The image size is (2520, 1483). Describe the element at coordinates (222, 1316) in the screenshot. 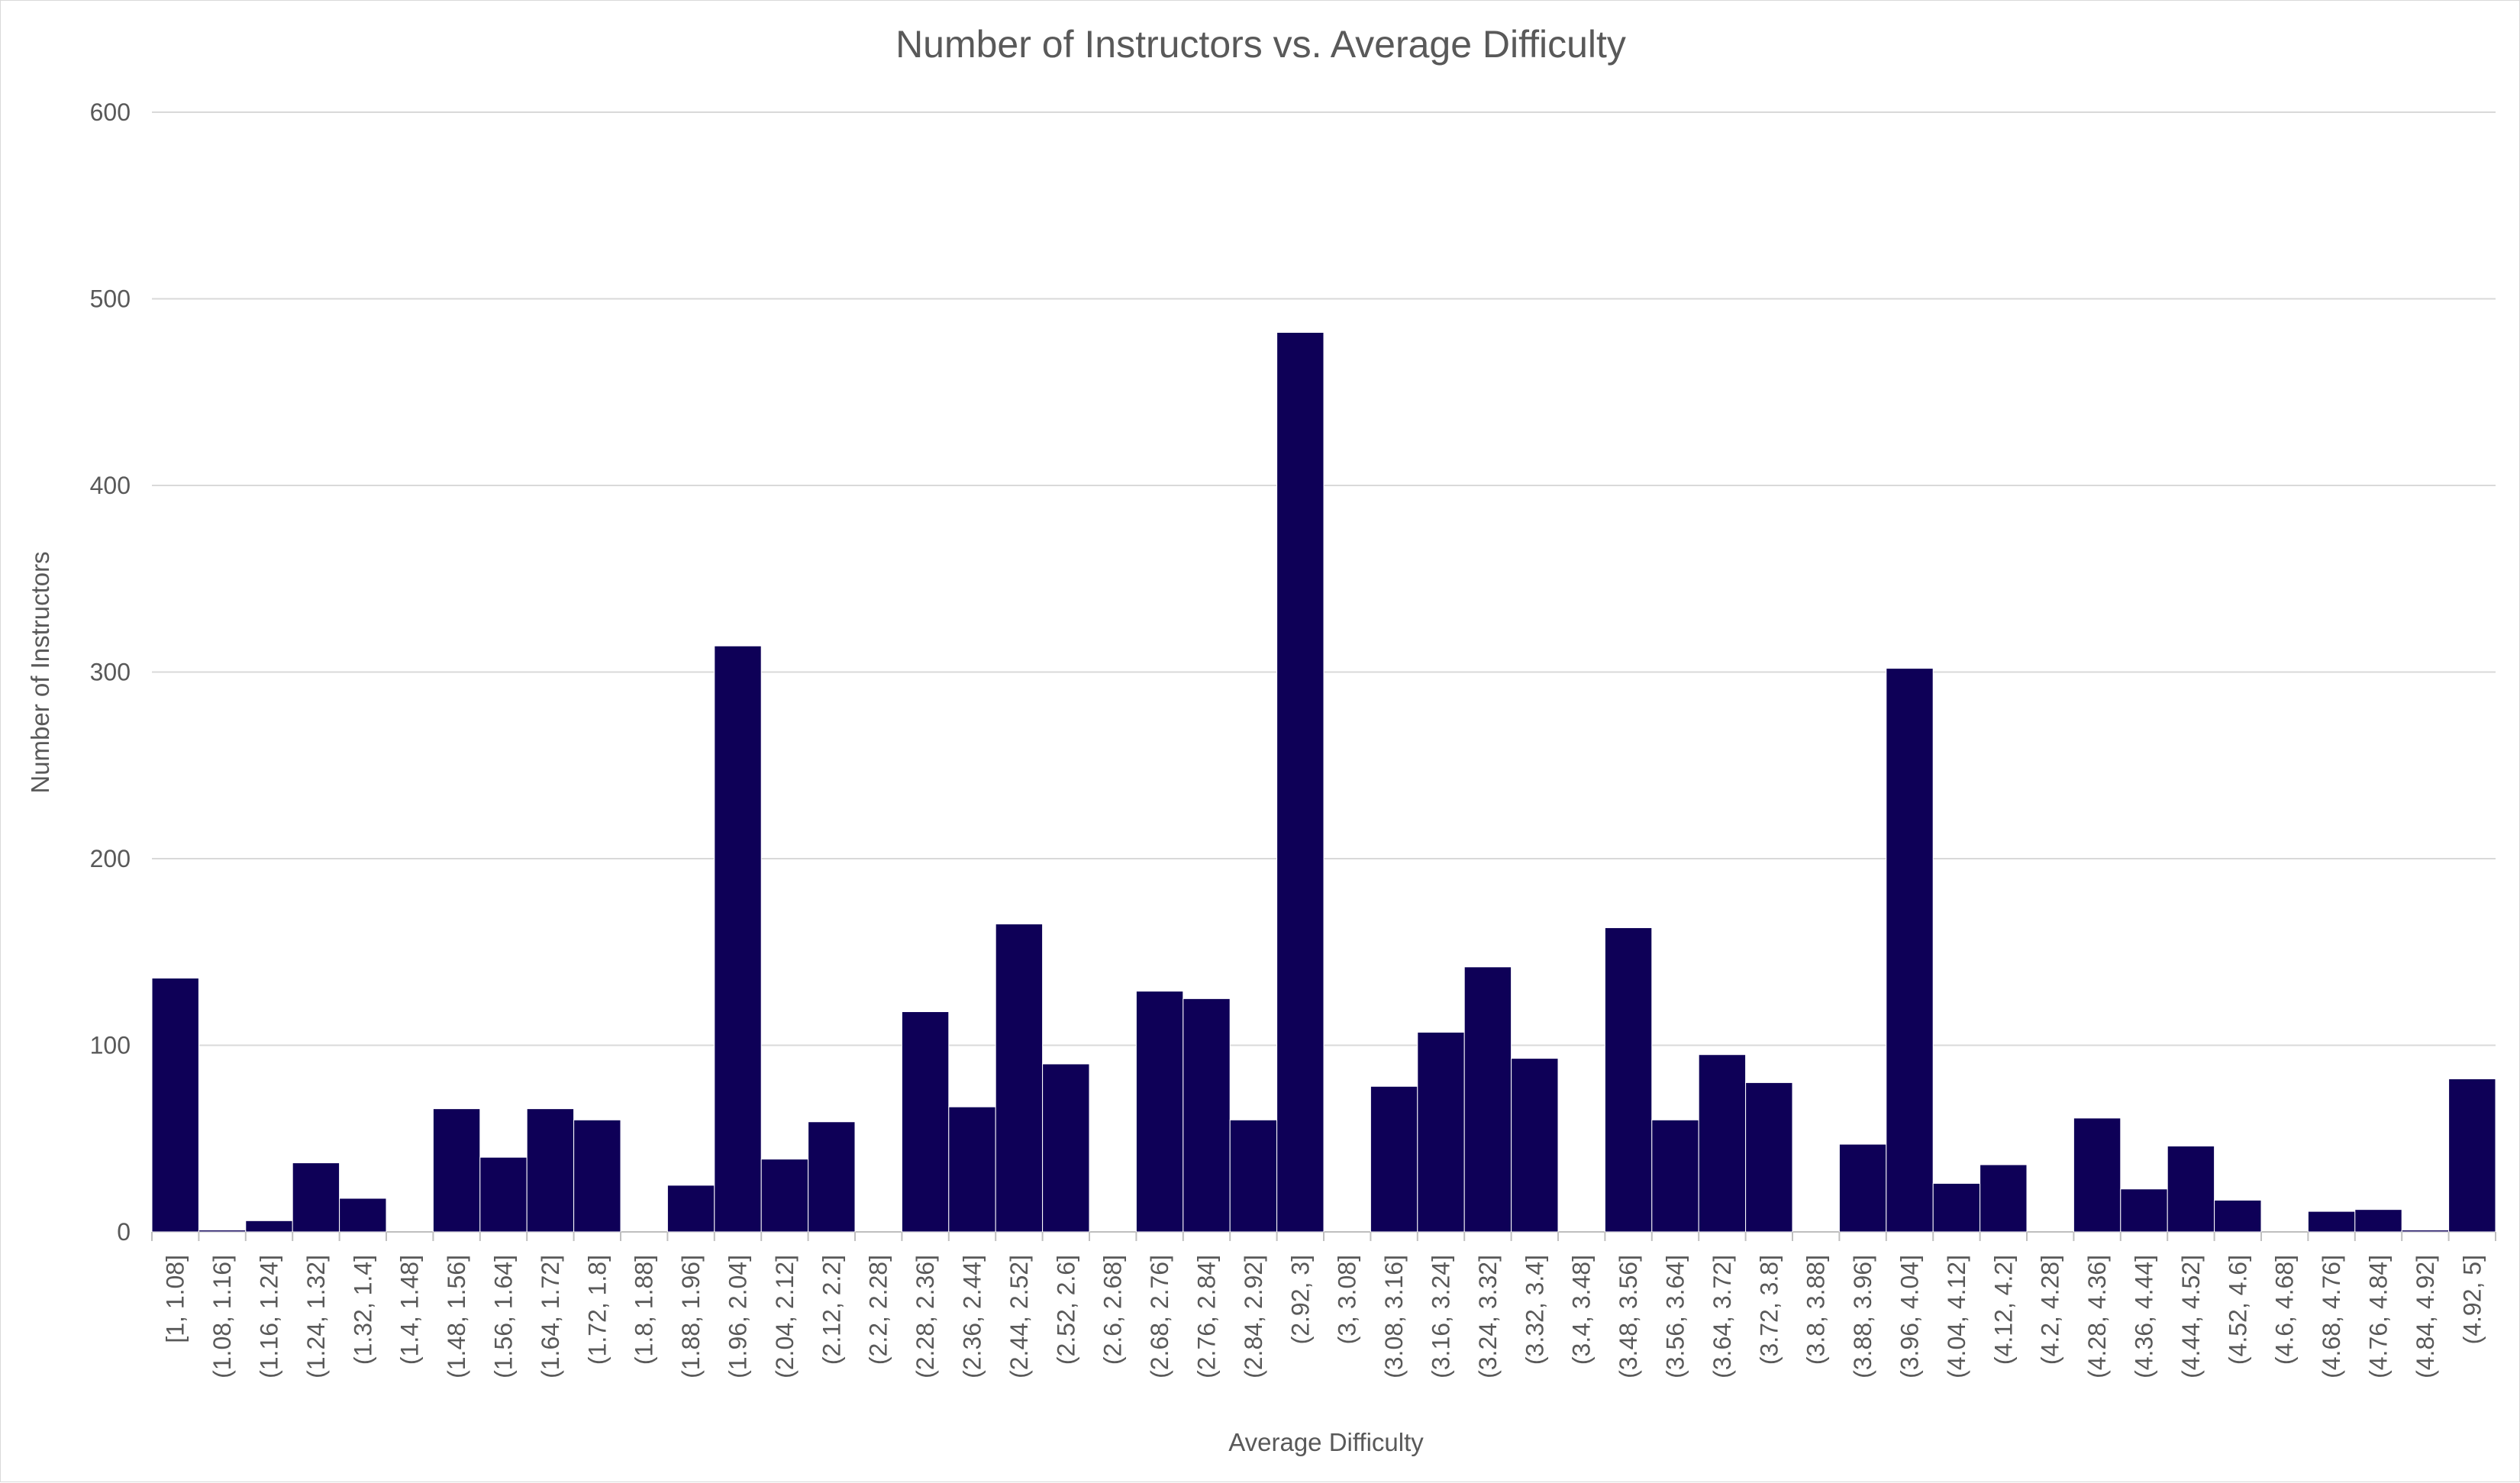

I see `x-tick-label: (1.08, 1.16]` at that location.